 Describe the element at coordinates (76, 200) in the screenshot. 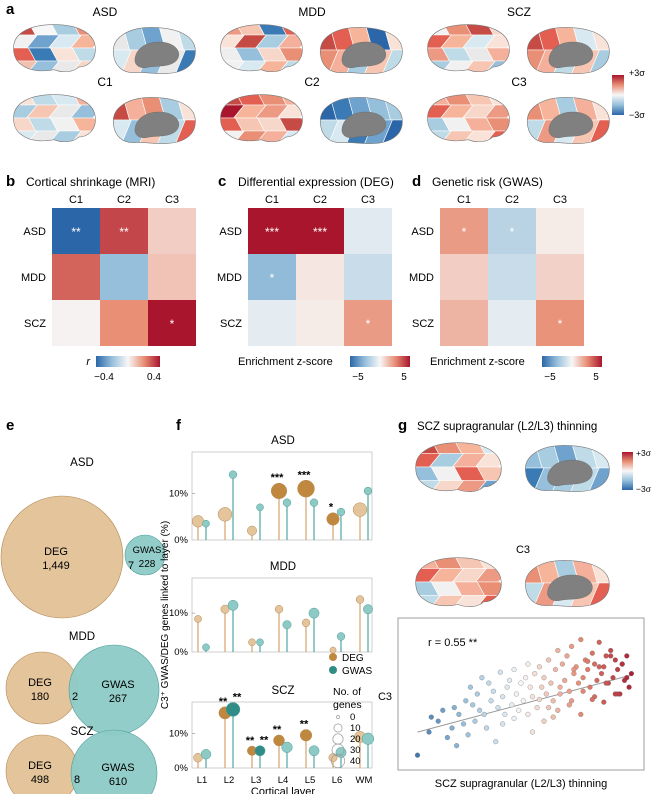

I see `column-label: C1` at that location.